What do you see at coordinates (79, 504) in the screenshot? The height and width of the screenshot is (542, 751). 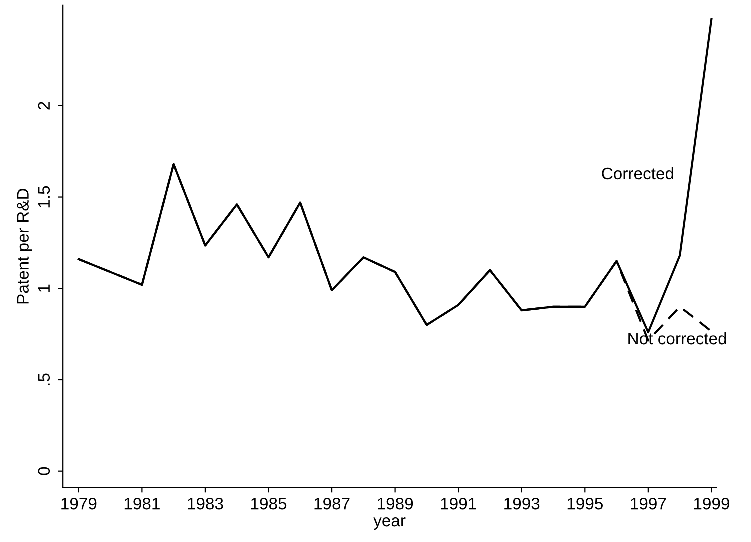 I see `x-tick-label: 1979` at bounding box center [79, 504].